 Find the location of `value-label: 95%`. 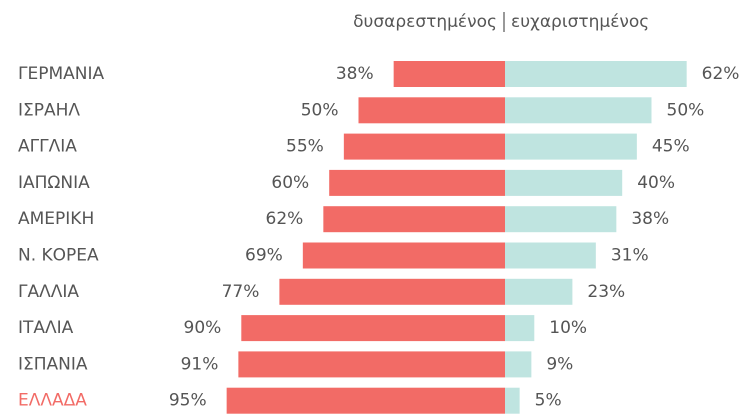

value-label: 95% is located at coordinates (188, 401).